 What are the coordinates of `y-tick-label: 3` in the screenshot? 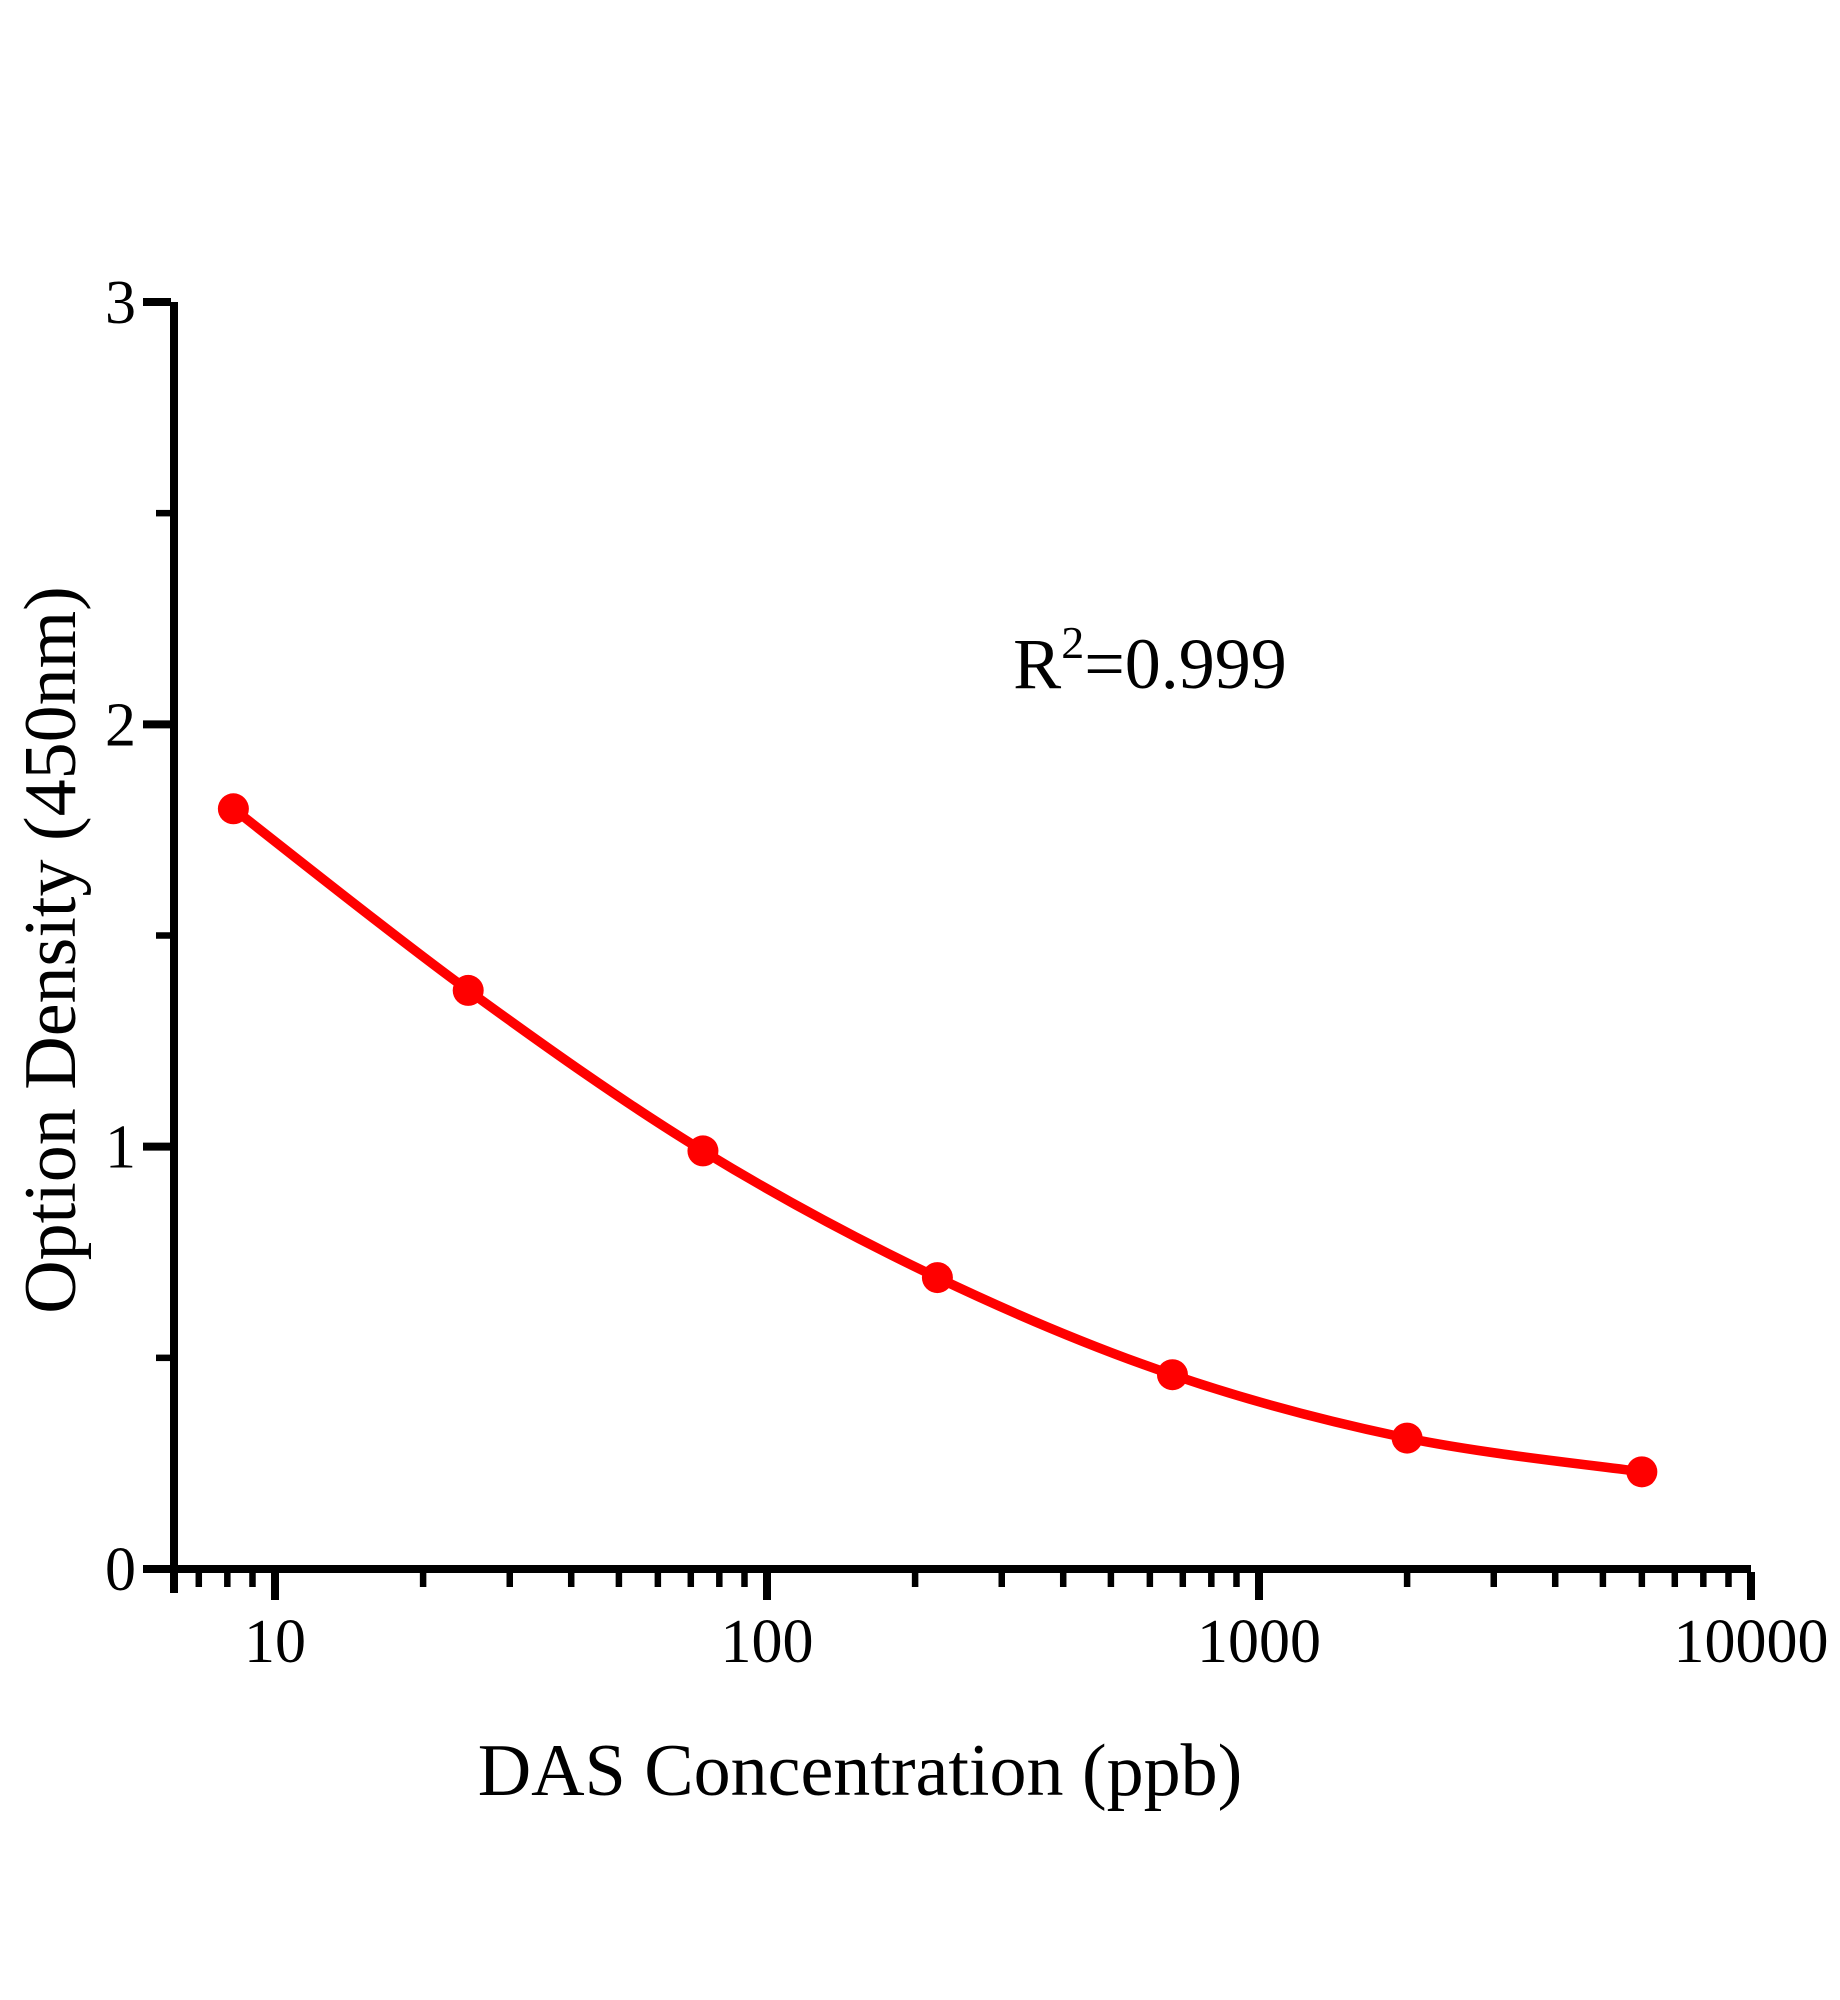 It's located at (120, 303).